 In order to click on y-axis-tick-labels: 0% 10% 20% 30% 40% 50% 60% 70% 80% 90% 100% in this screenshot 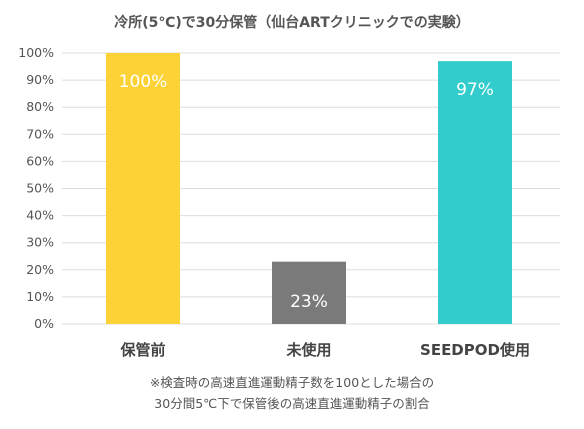, I will do `click(36, 188)`.